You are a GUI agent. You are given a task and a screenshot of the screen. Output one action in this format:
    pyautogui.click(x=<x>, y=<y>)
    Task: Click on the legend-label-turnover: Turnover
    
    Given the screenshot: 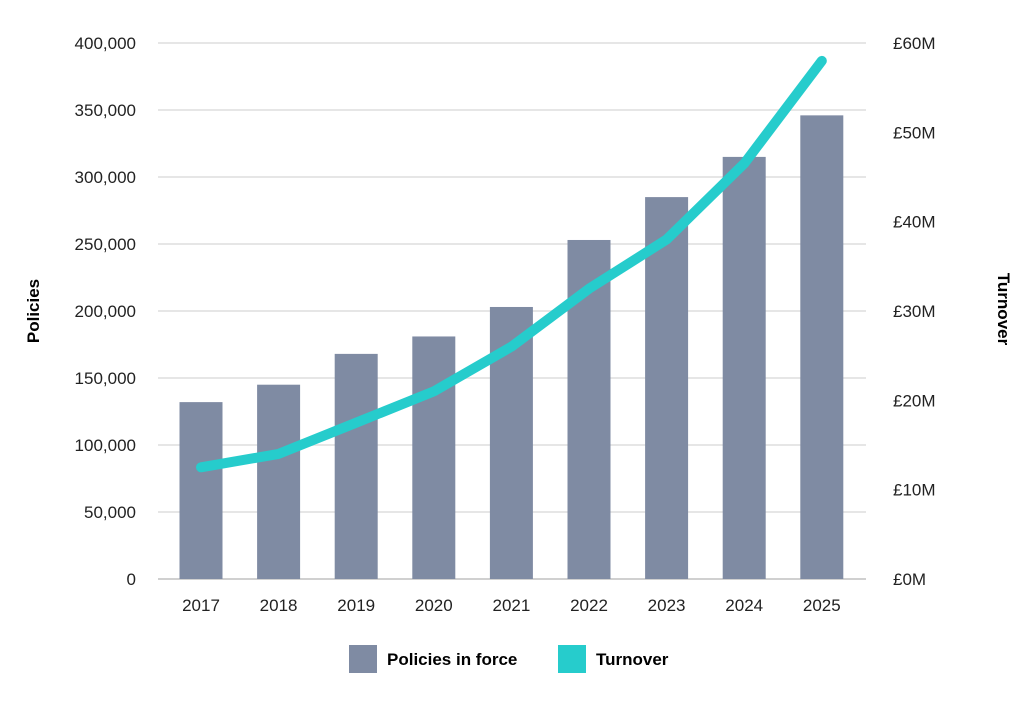 What is the action you would take?
    pyautogui.click(x=632, y=659)
    